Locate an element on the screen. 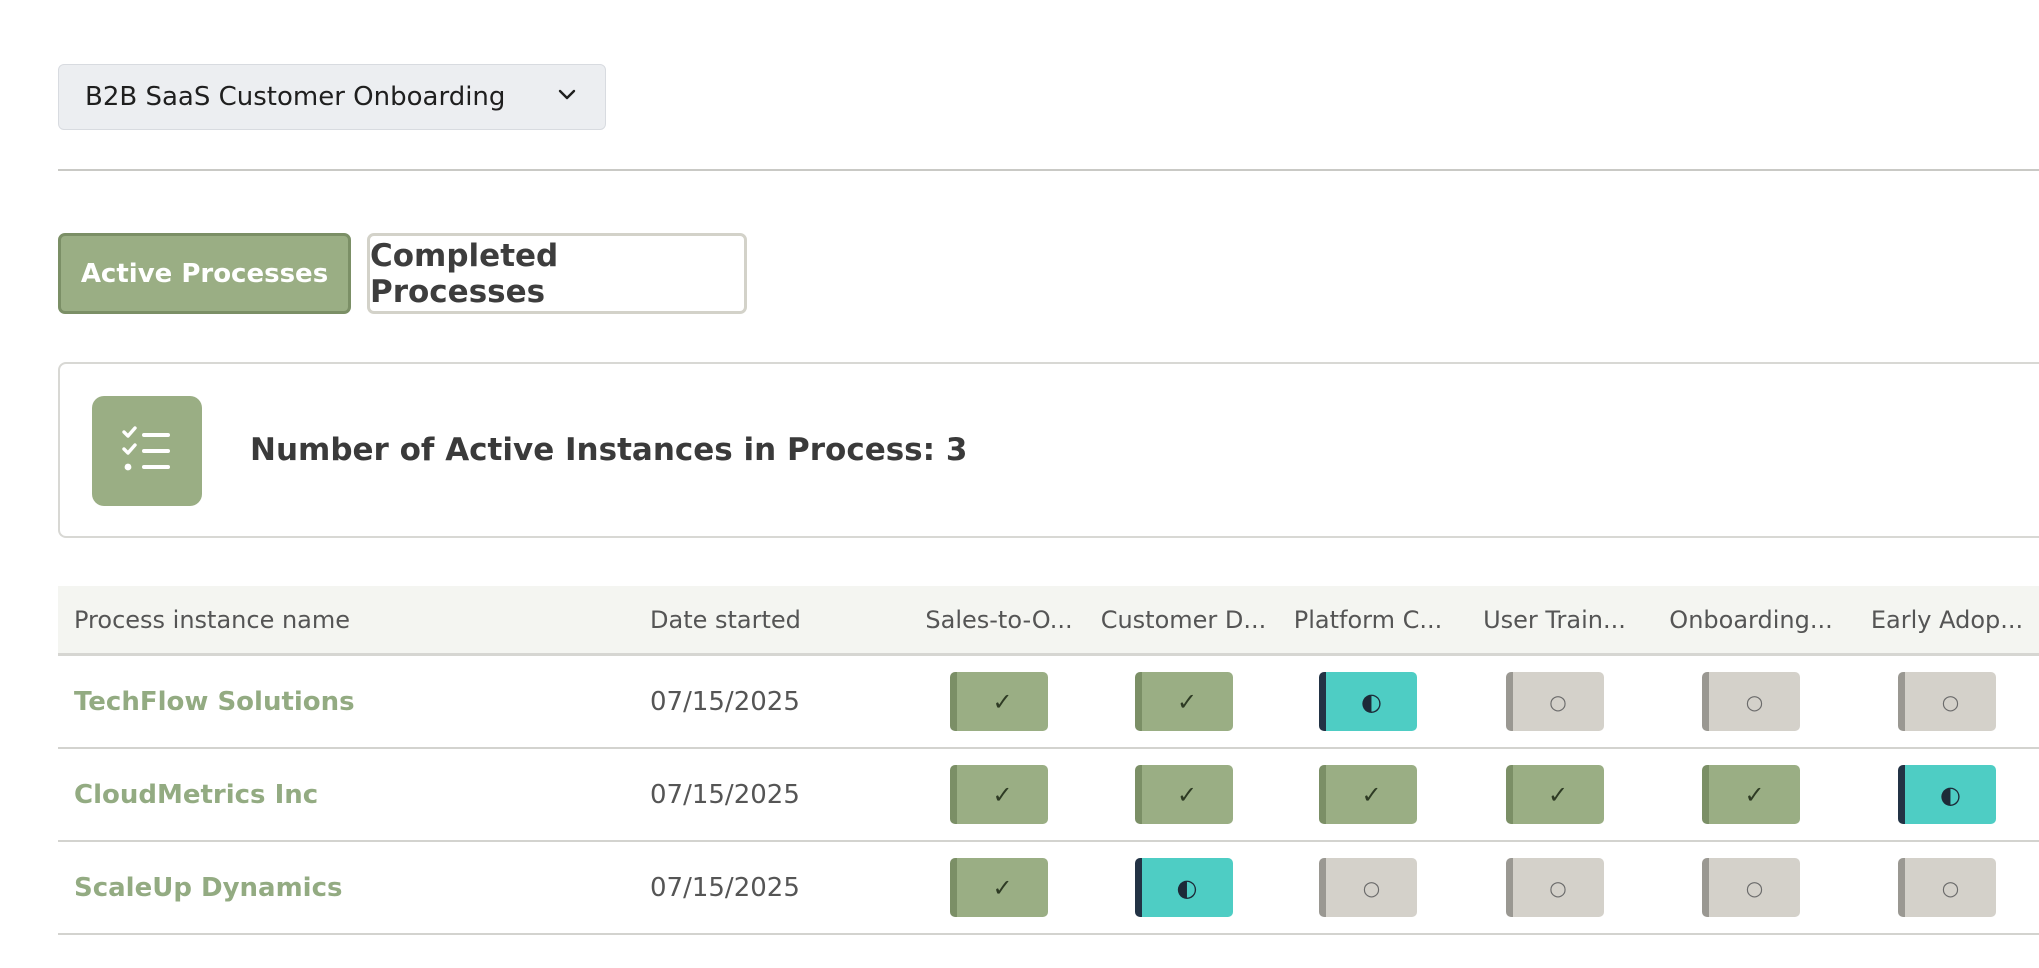 The height and width of the screenshot is (968, 2039). column-header-name: Process instance name is located at coordinates (346, 621).